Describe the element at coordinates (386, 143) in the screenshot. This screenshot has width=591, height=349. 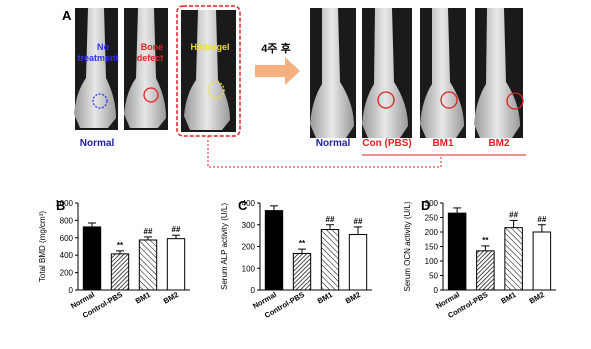
I see `image-label: Con (PBS)` at that location.